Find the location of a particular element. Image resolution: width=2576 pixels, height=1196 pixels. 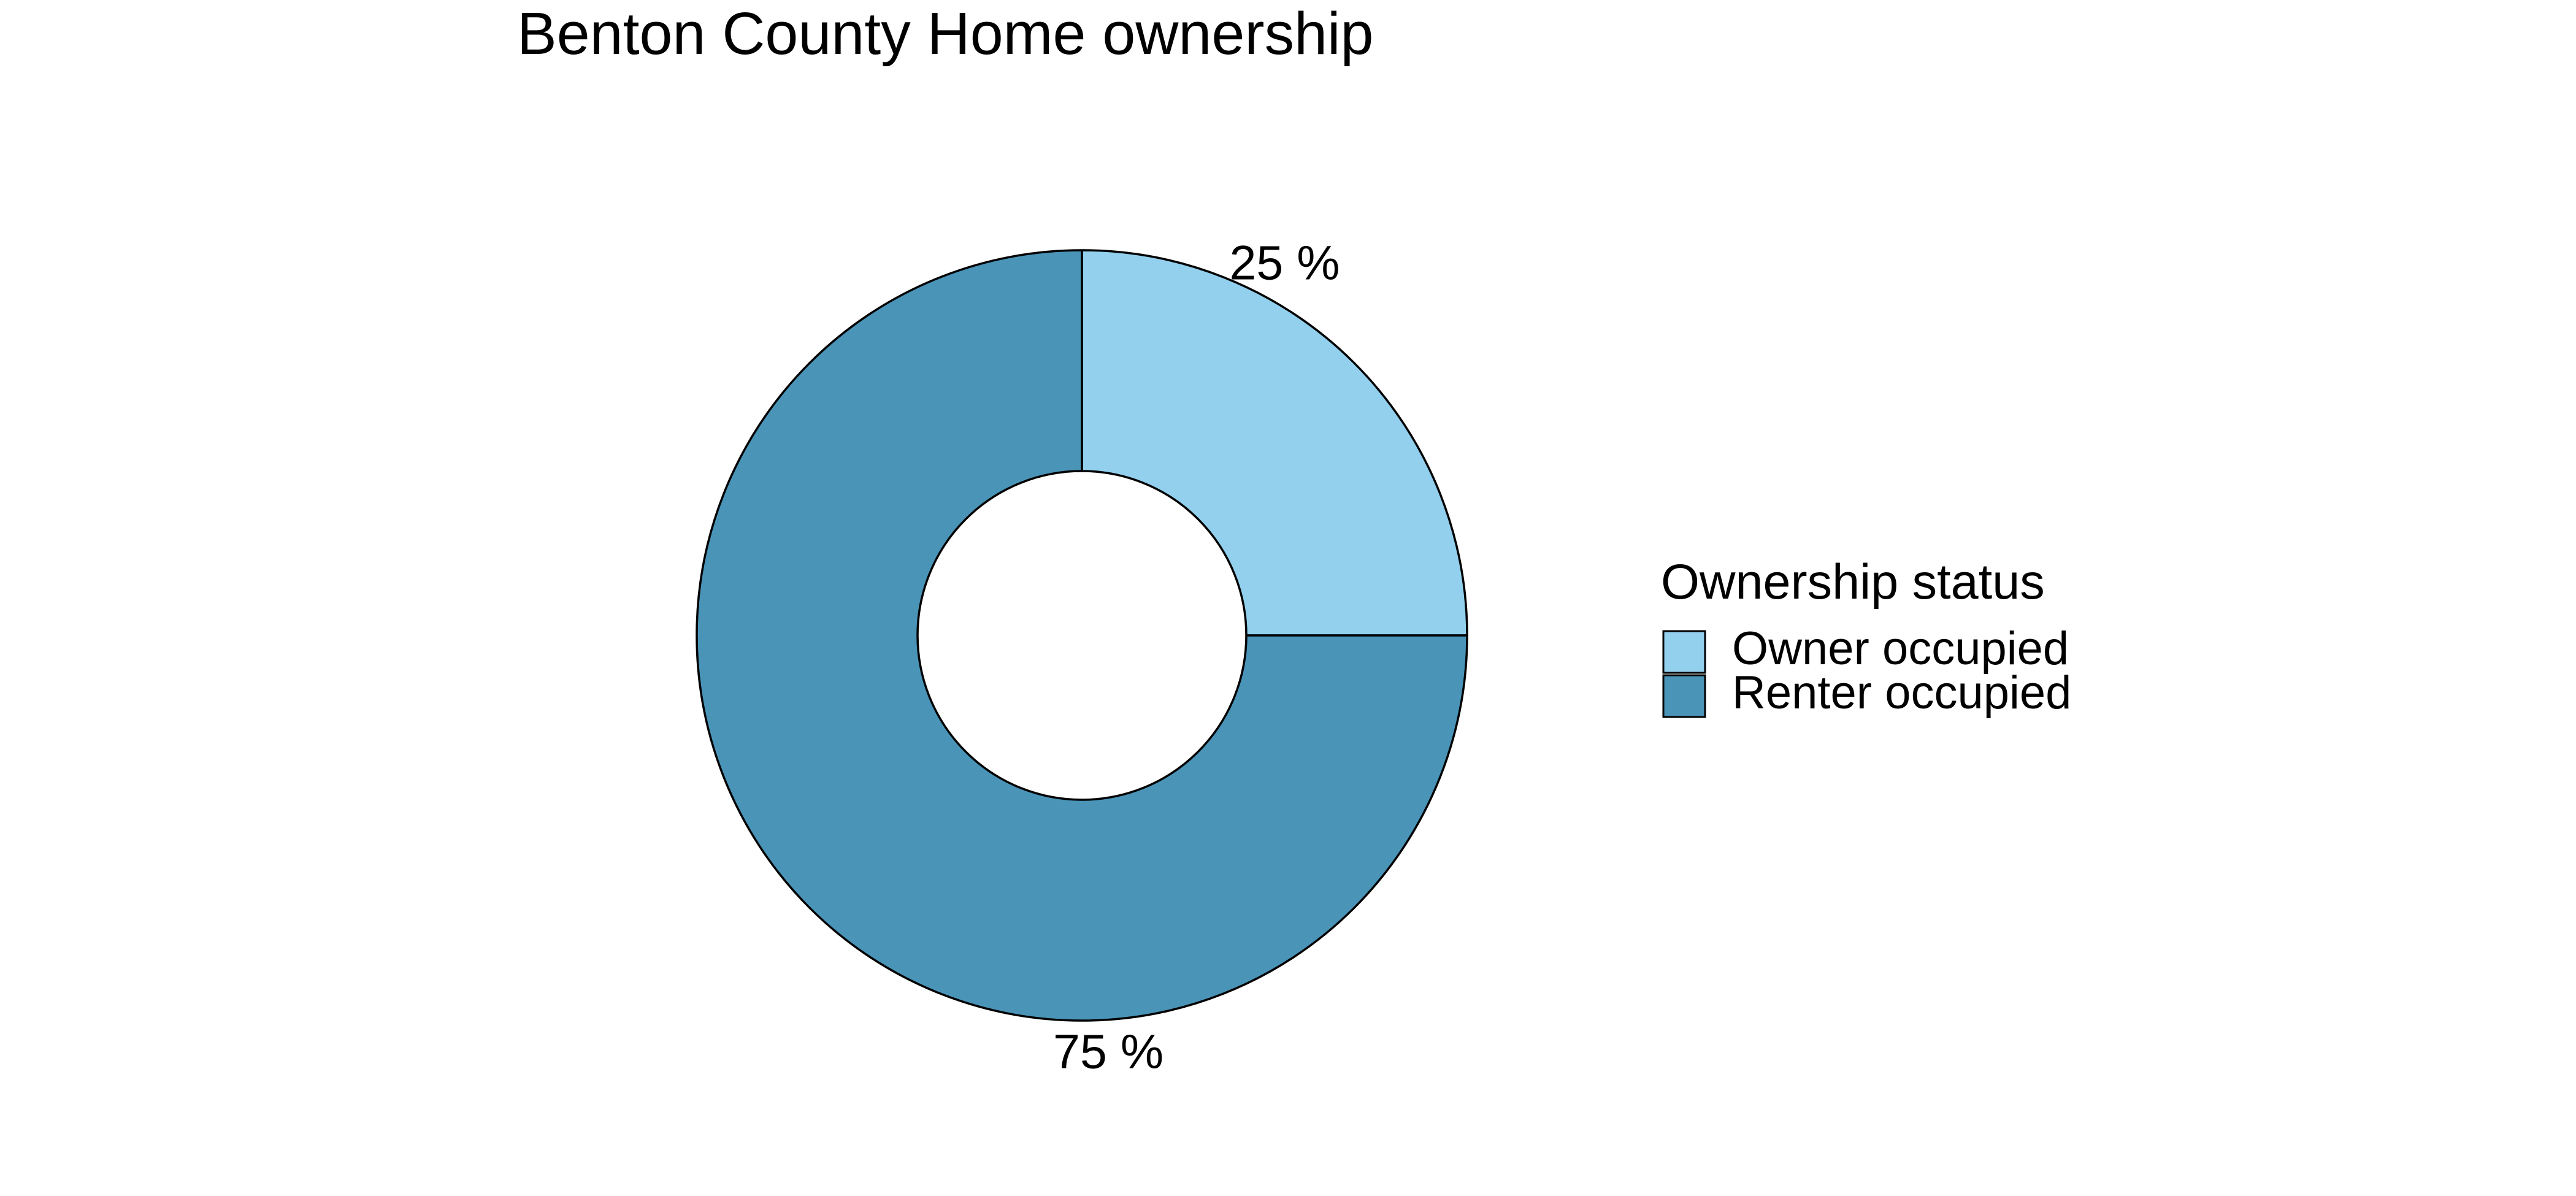

legend-label-renter-occupied: Renter occupied is located at coordinates (1901, 693).